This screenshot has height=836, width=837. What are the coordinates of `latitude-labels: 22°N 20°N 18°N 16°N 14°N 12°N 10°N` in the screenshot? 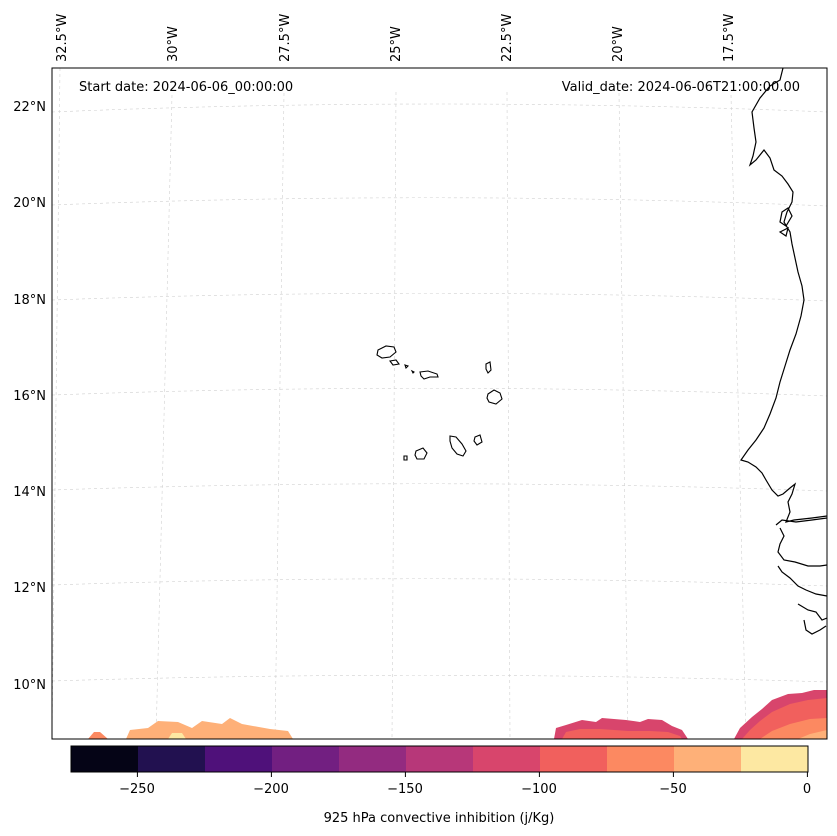 It's located at (29, 396).